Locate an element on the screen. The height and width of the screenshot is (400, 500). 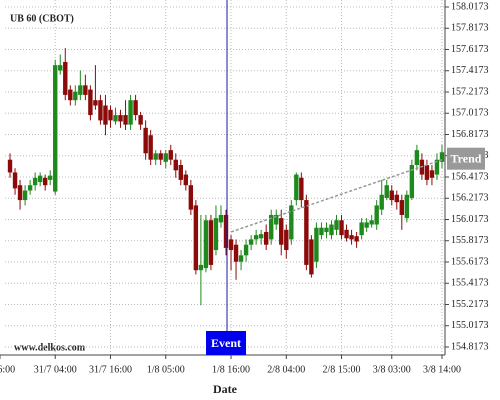
y-tick-label: 154.8173 is located at coordinates (470, 346).